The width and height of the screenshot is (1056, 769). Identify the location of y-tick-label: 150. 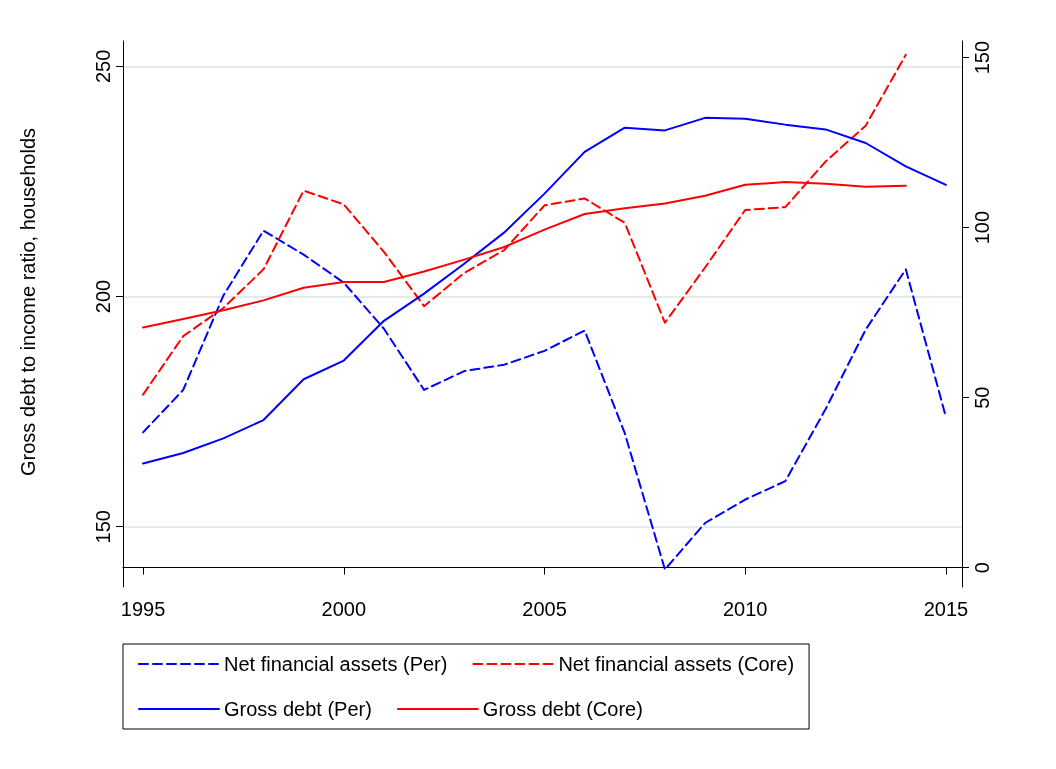
(103, 527).